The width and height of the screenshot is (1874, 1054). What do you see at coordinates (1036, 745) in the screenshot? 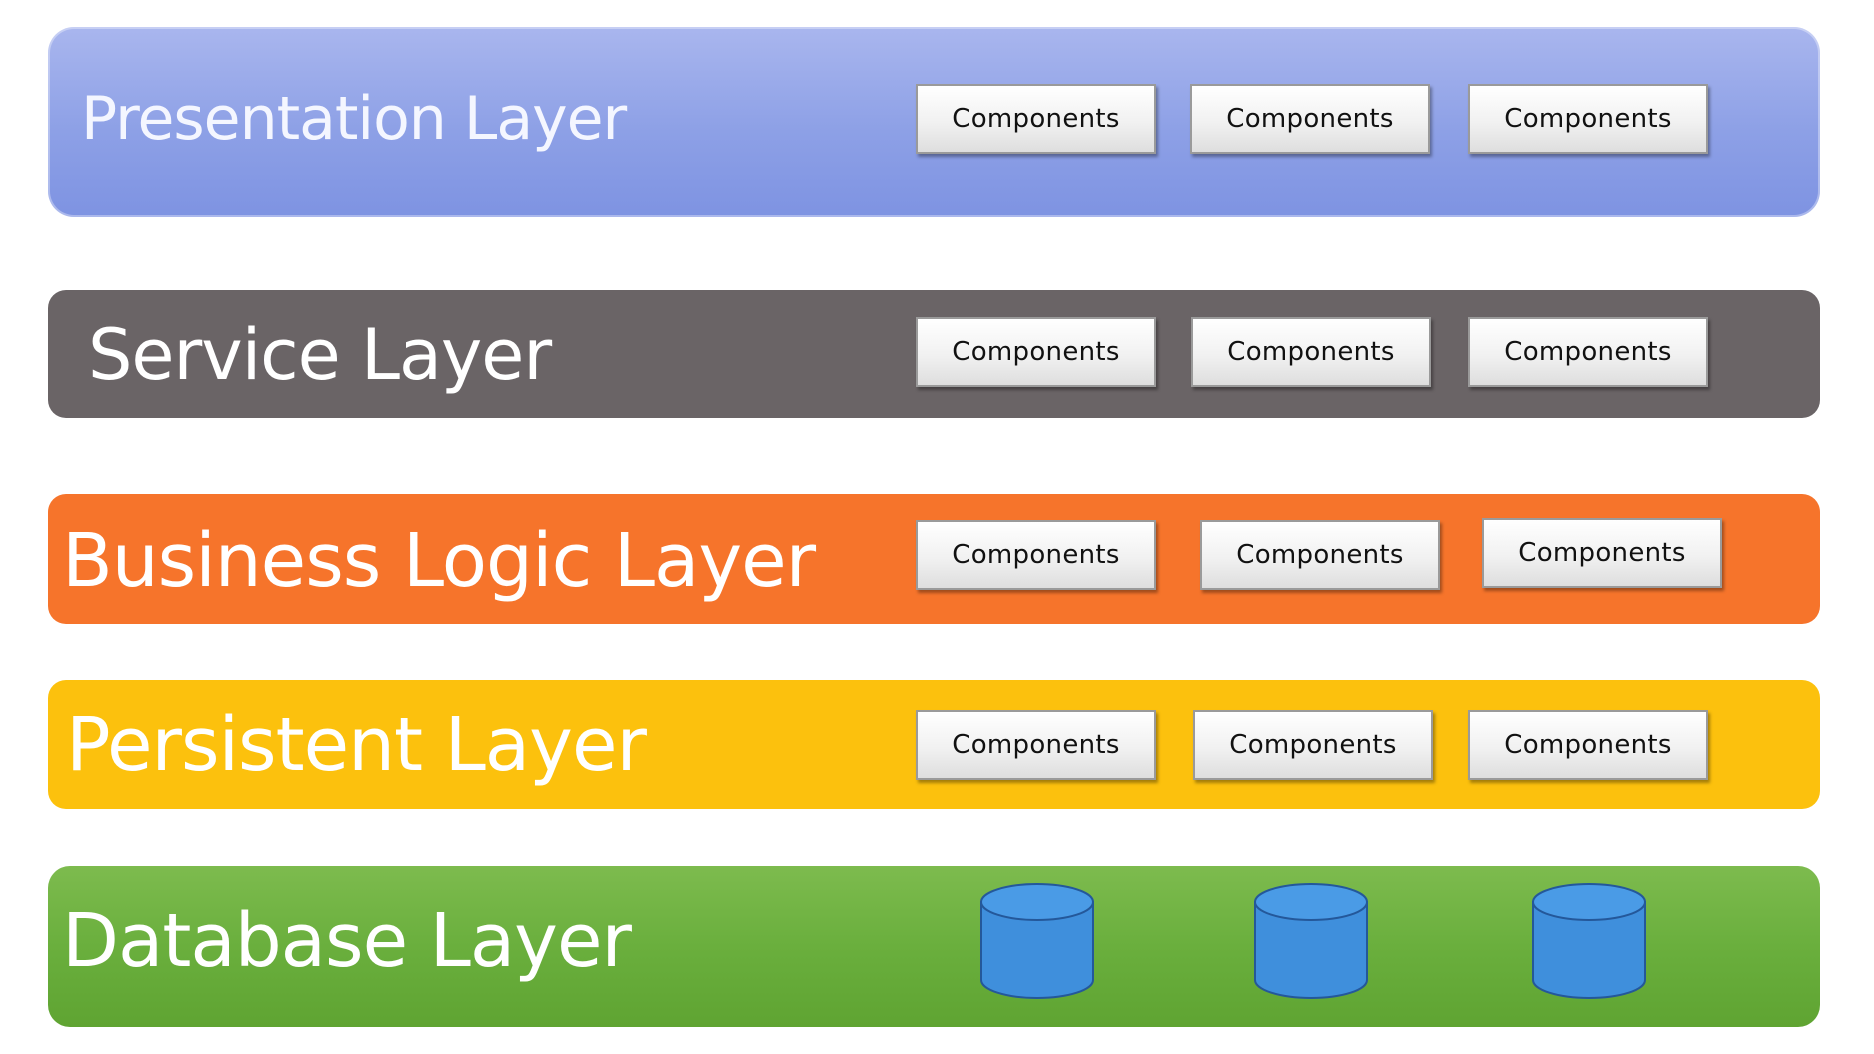
I see `persistent-component-1: Components` at bounding box center [1036, 745].